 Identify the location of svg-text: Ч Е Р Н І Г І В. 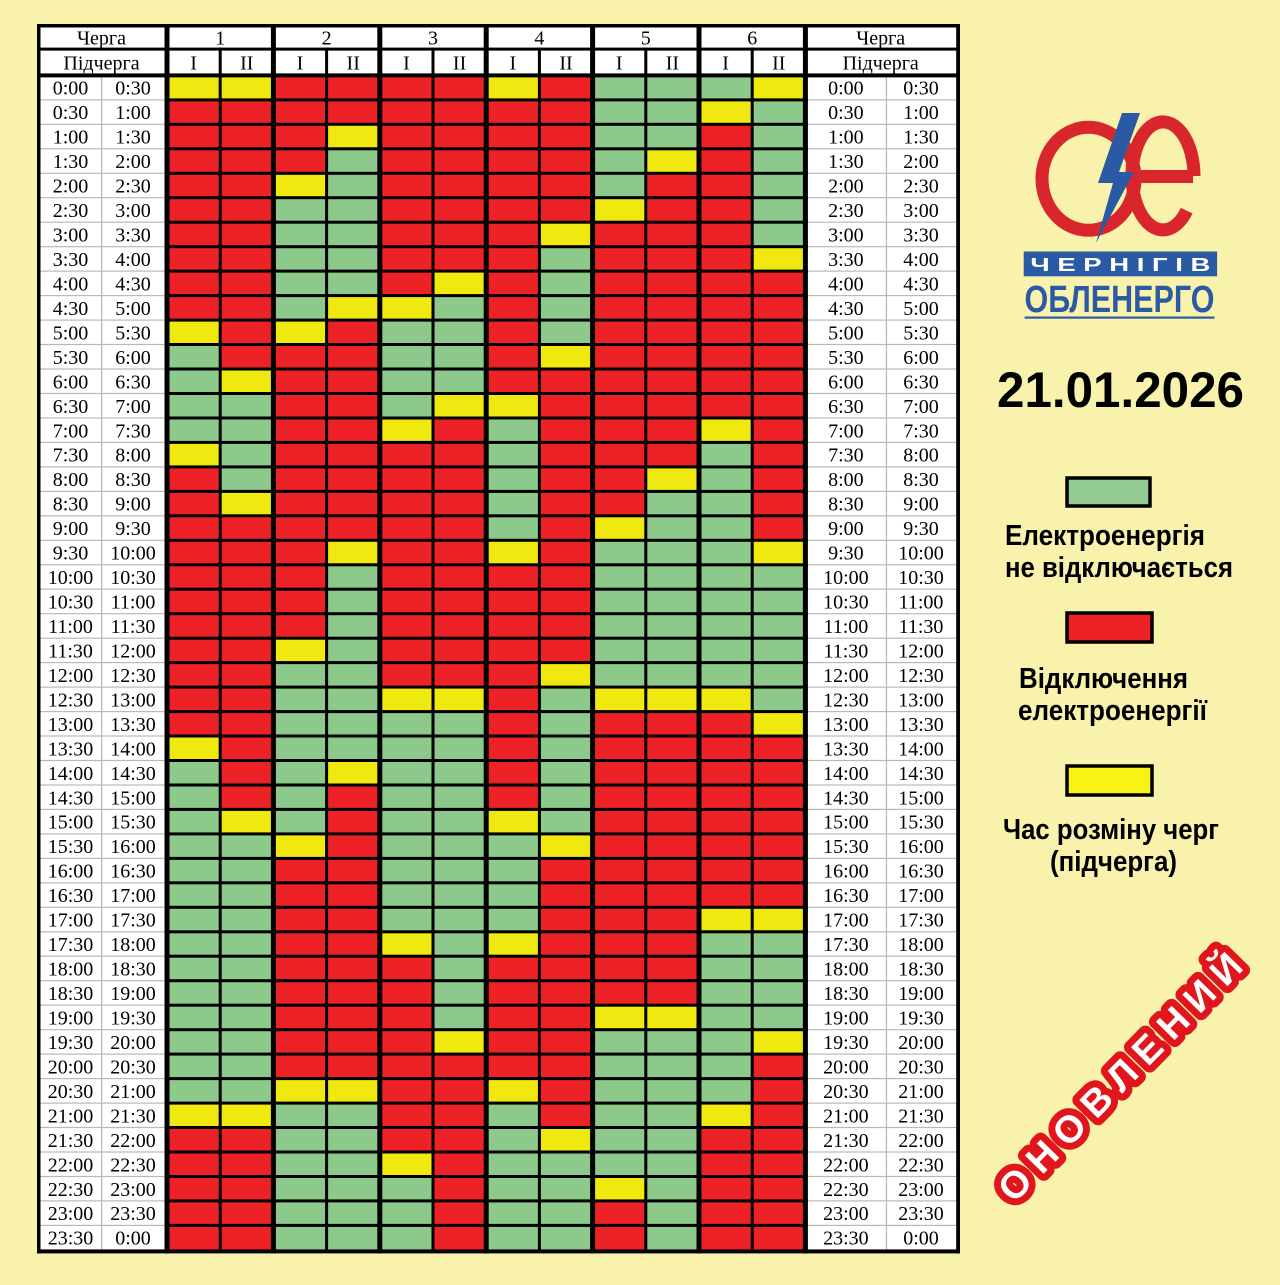
(1120, 265).